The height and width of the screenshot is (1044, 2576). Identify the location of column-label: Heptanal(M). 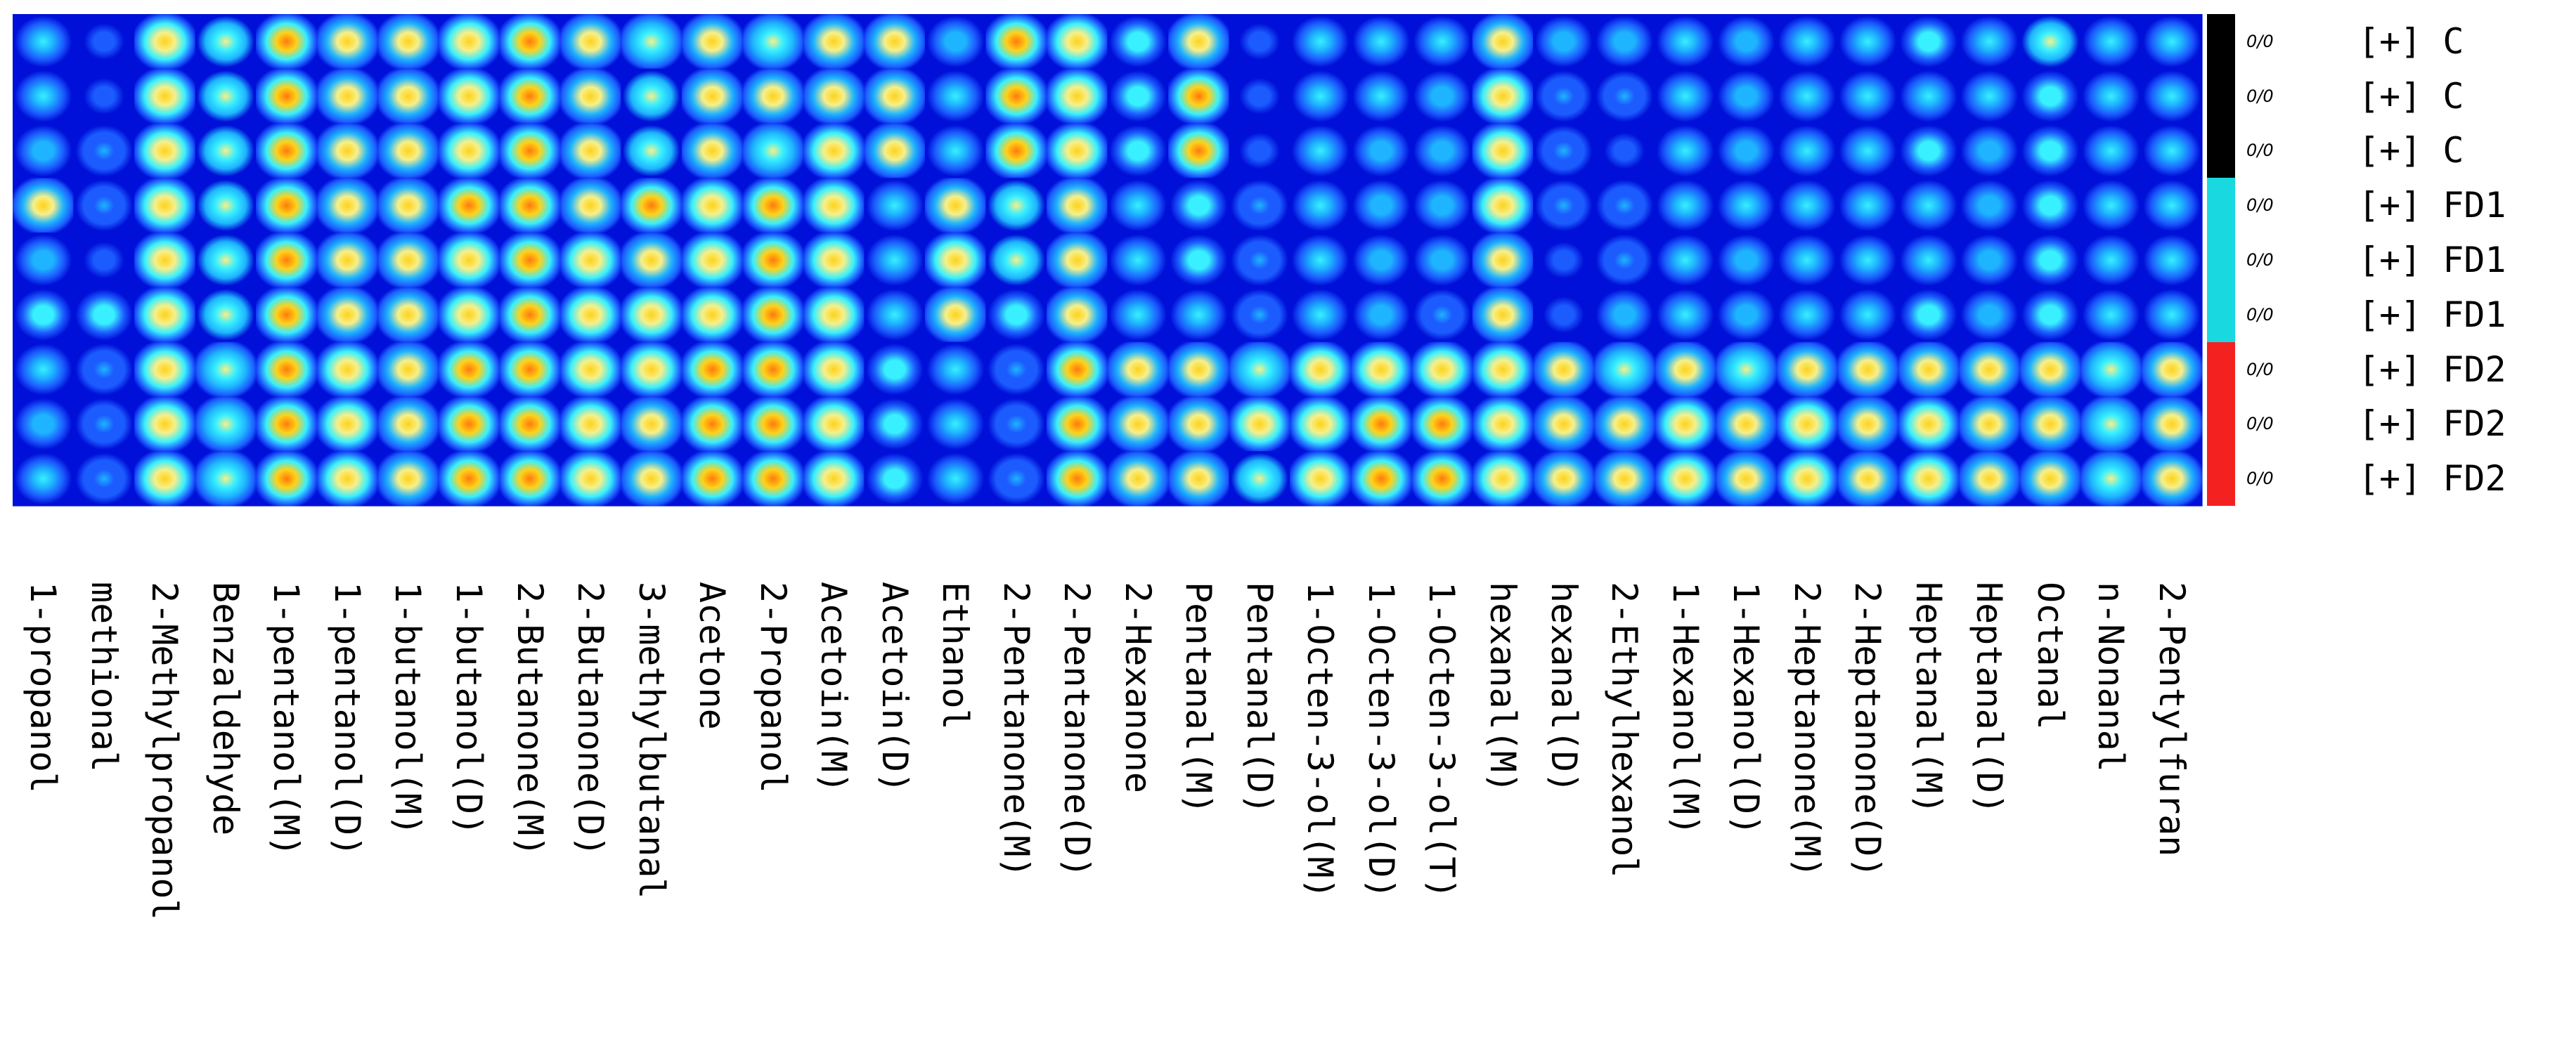
(1928, 807).